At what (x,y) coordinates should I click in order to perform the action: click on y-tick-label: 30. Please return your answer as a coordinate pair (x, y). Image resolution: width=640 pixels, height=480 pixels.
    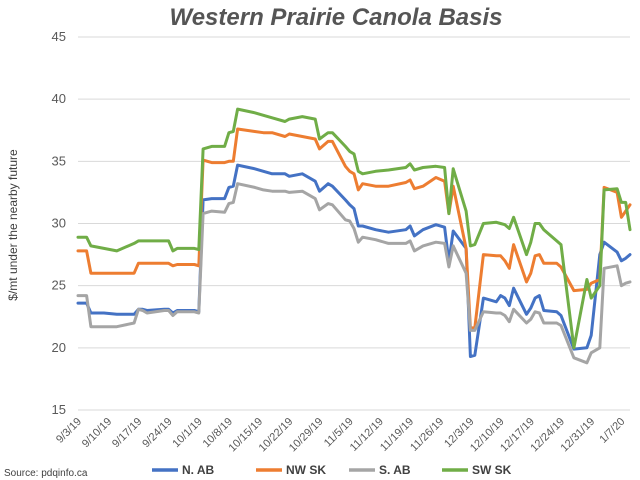
    Looking at the image, I should click on (59, 223).